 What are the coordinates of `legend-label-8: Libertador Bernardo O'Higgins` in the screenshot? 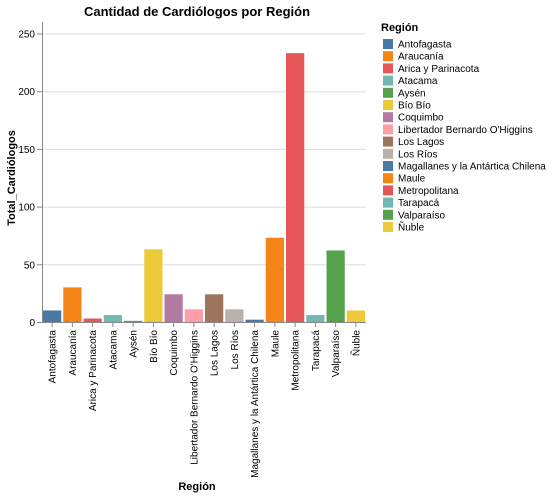 It's located at (465, 130).